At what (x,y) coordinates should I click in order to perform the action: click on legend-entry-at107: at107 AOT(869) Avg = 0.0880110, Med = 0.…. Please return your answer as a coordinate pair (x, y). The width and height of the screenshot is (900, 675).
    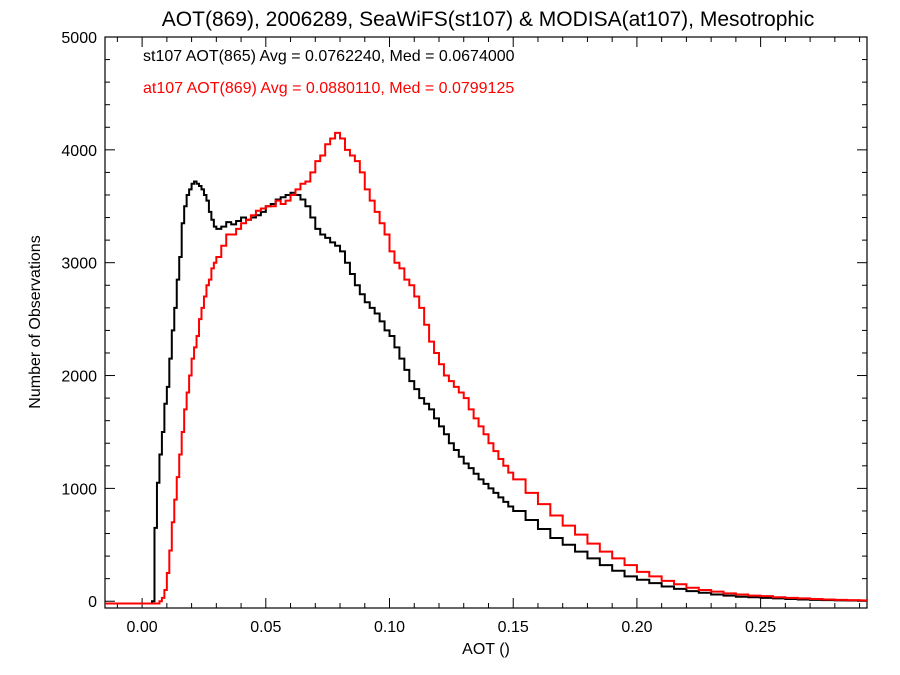
    Looking at the image, I should click on (328, 88).